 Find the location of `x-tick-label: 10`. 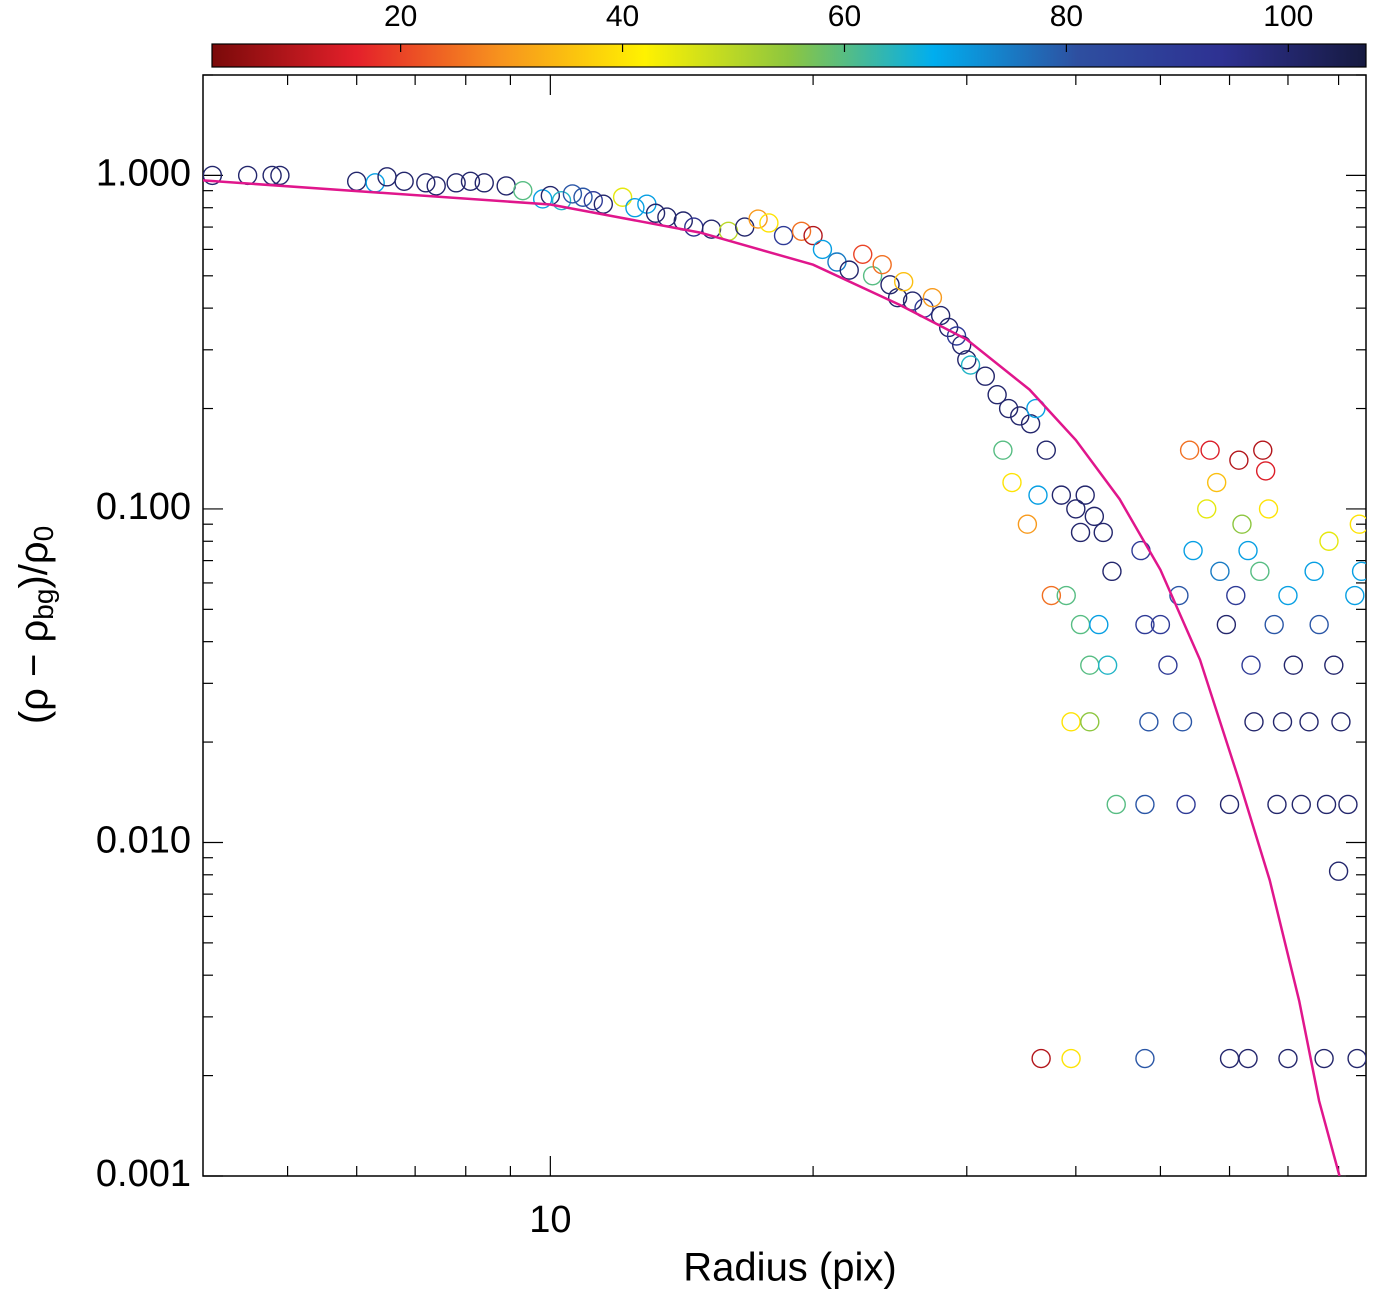

x-tick-label: 10 is located at coordinates (550, 1220).